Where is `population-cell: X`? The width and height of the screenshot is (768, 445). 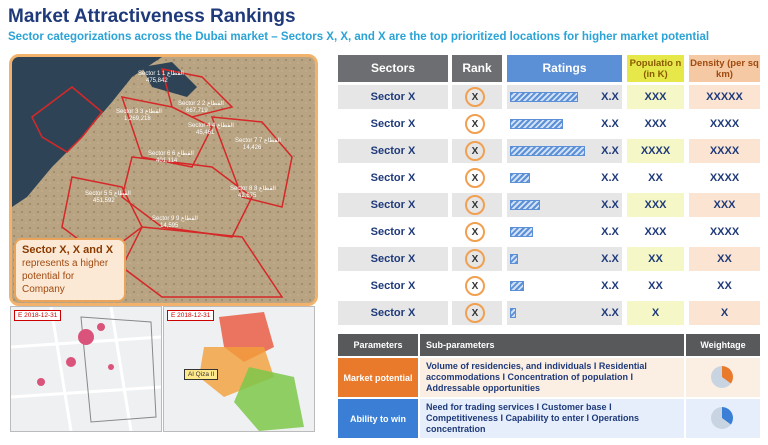 population-cell: X is located at coordinates (655, 313).